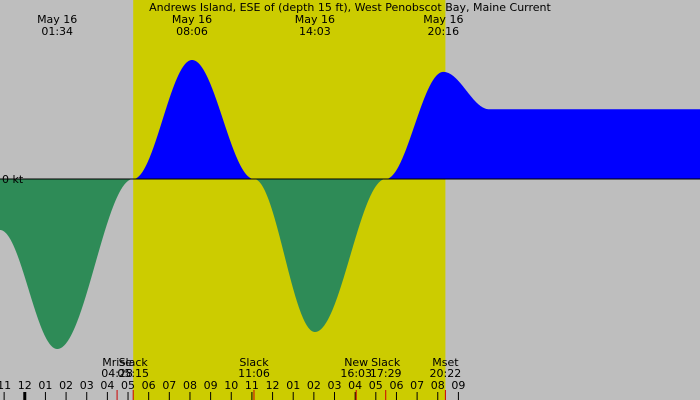 The width and height of the screenshot is (700, 400). I want to click on peak-time-label: 01:34, so click(57, 31).